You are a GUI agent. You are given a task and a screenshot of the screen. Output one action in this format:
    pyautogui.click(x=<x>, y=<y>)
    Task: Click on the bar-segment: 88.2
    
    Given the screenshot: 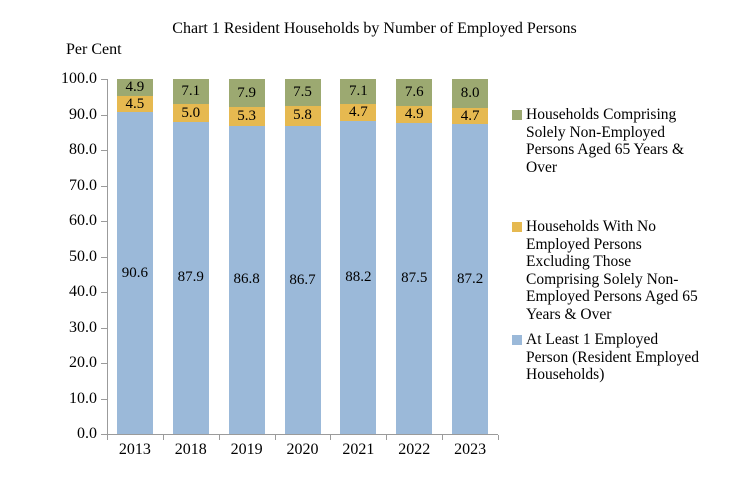 What is the action you would take?
    pyautogui.click(x=358, y=277)
    